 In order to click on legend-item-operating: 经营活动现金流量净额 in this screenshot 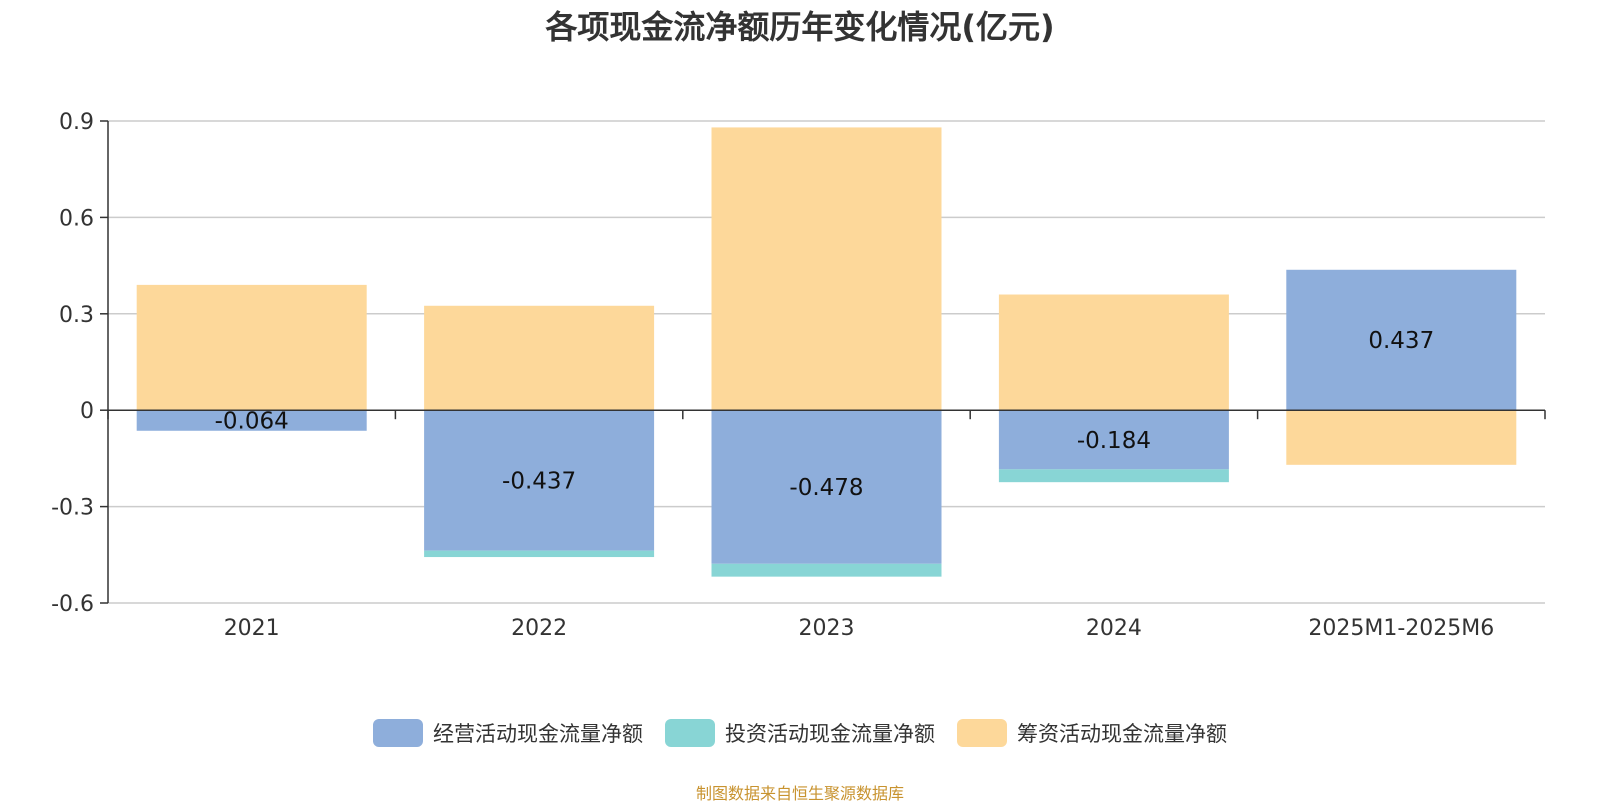, I will do `click(508, 733)`.